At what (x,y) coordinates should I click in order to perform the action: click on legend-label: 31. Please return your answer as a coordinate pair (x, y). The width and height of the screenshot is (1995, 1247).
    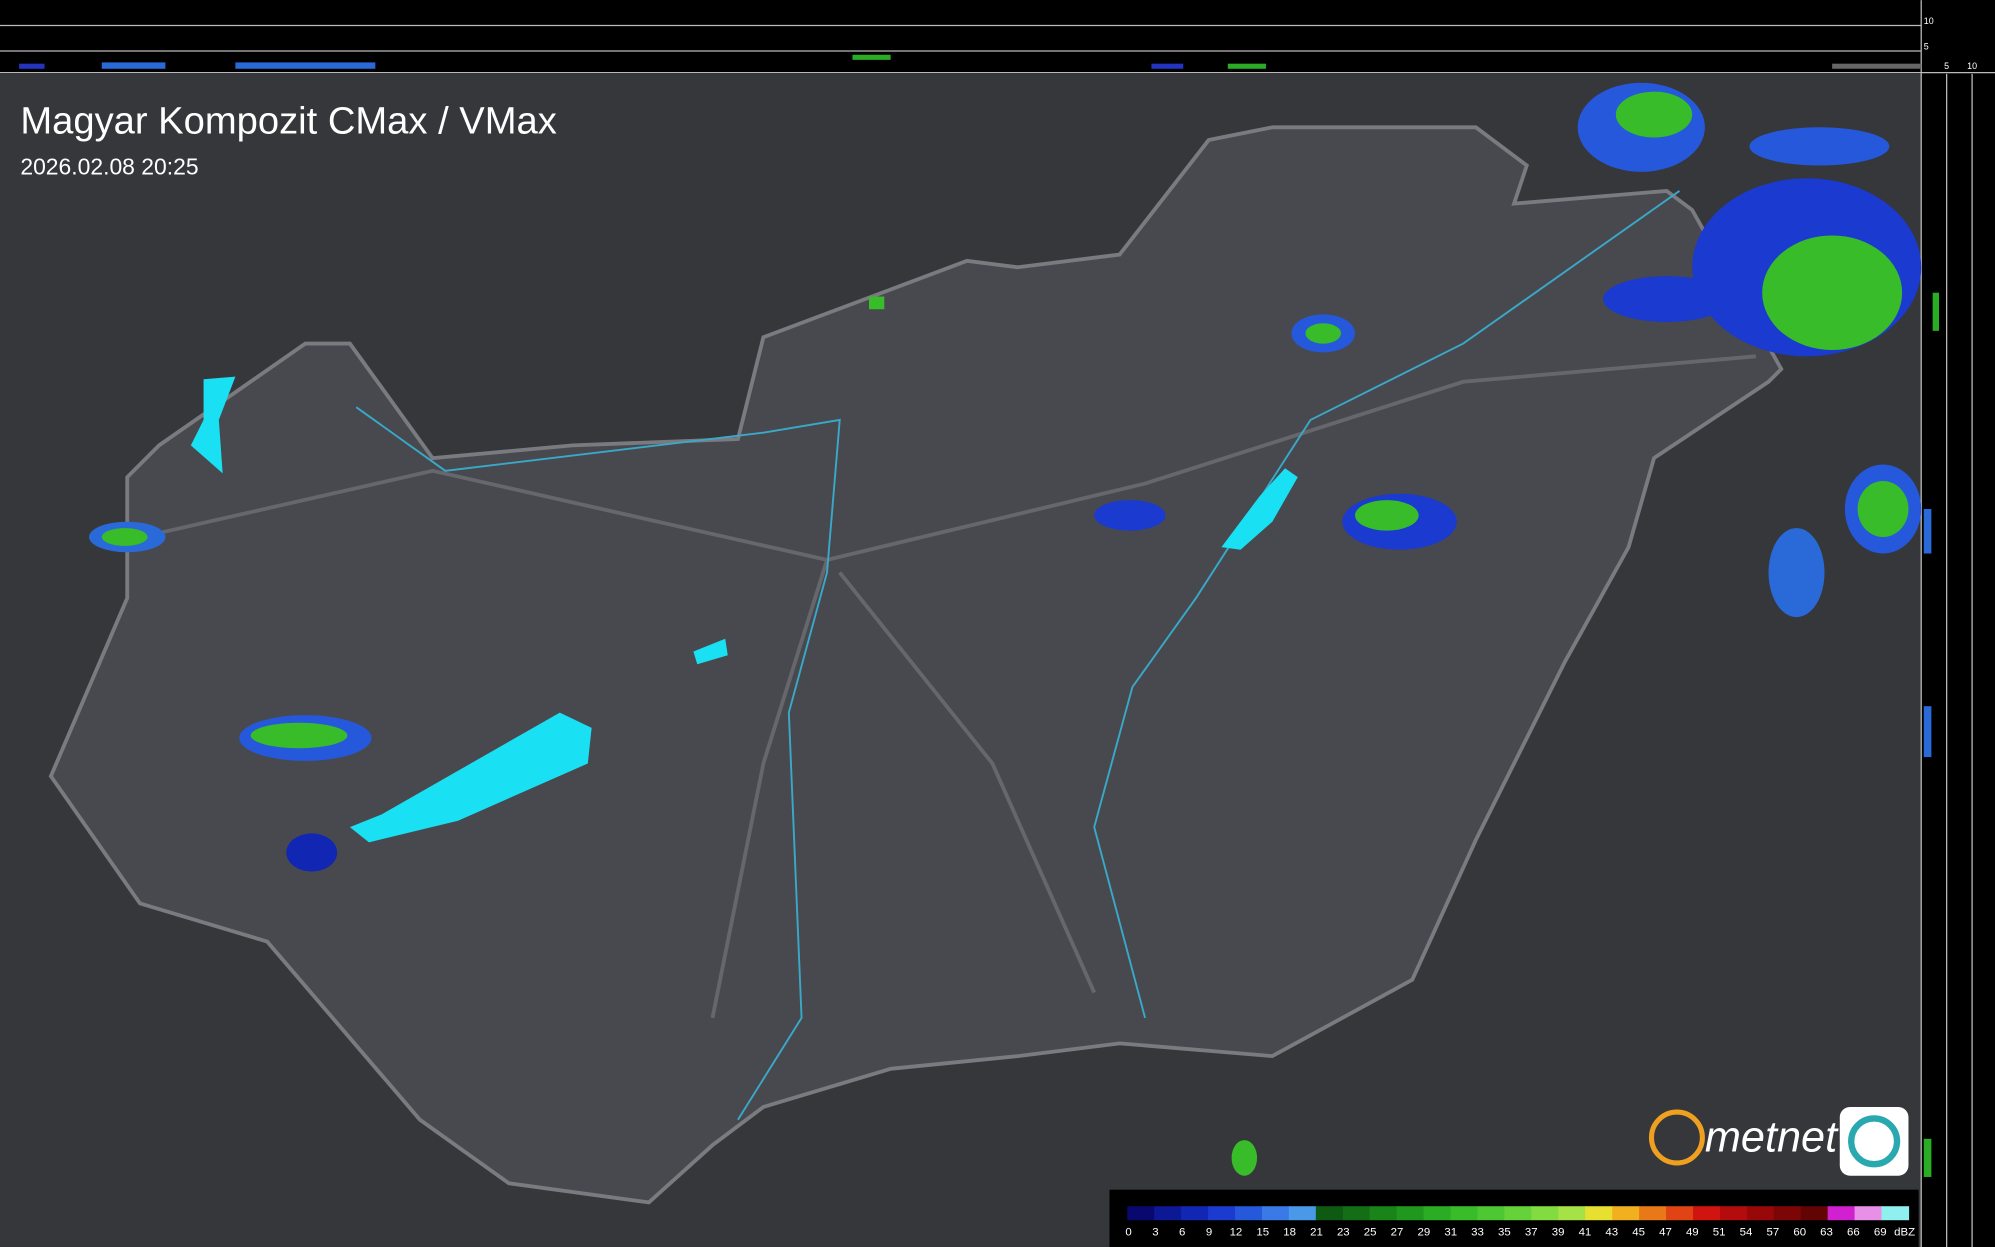
    Looking at the image, I should click on (1450, 1232).